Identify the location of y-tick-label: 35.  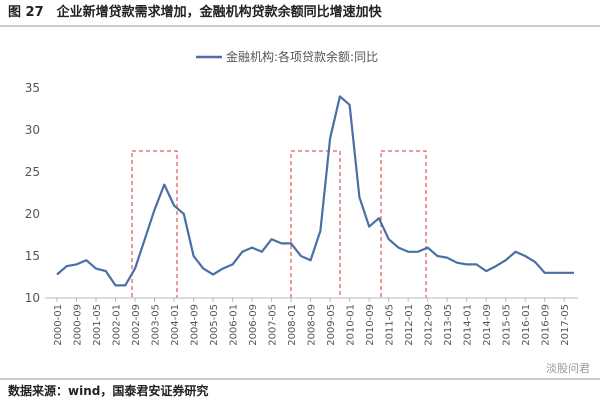
(32, 88).